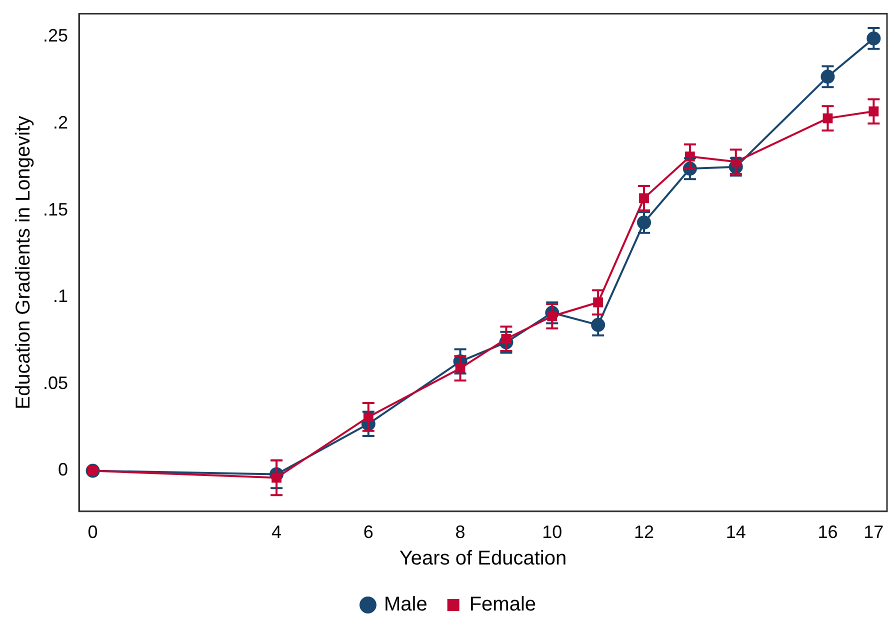 The height and width of the screenshot is (631, 894). I want to click on x-tick-label: 12, so click(644, 532).